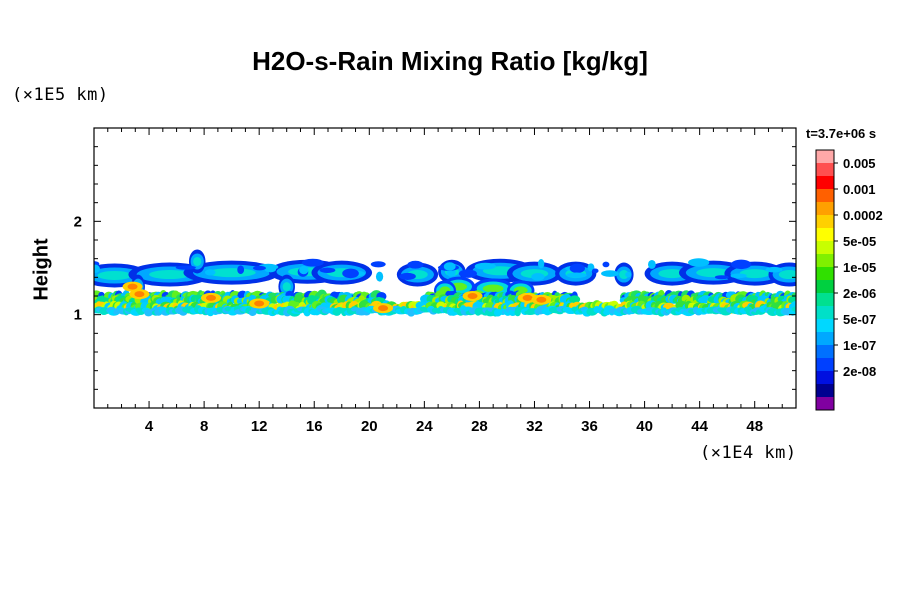 This screenshot has height=600, width=900. I want to click on y-tick-label: 1, so click(78, 315).